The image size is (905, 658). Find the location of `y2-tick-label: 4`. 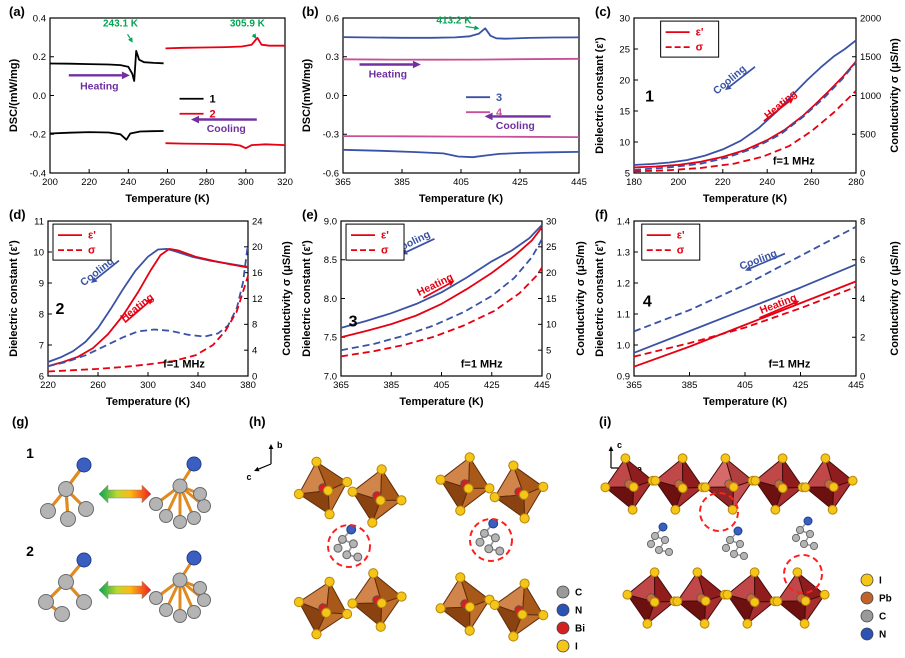

y2-tick-label: 4 is located at coordinates (254, 350).